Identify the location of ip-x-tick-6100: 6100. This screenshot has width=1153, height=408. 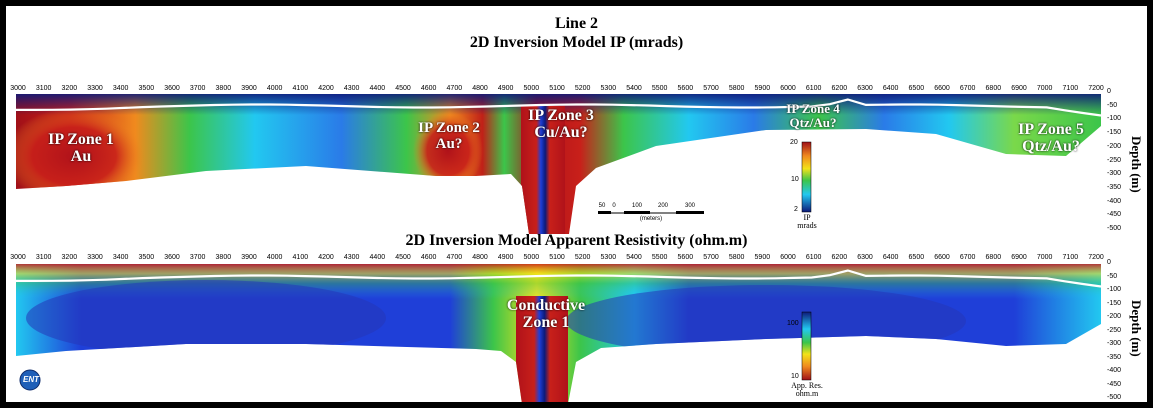
(813, 88).